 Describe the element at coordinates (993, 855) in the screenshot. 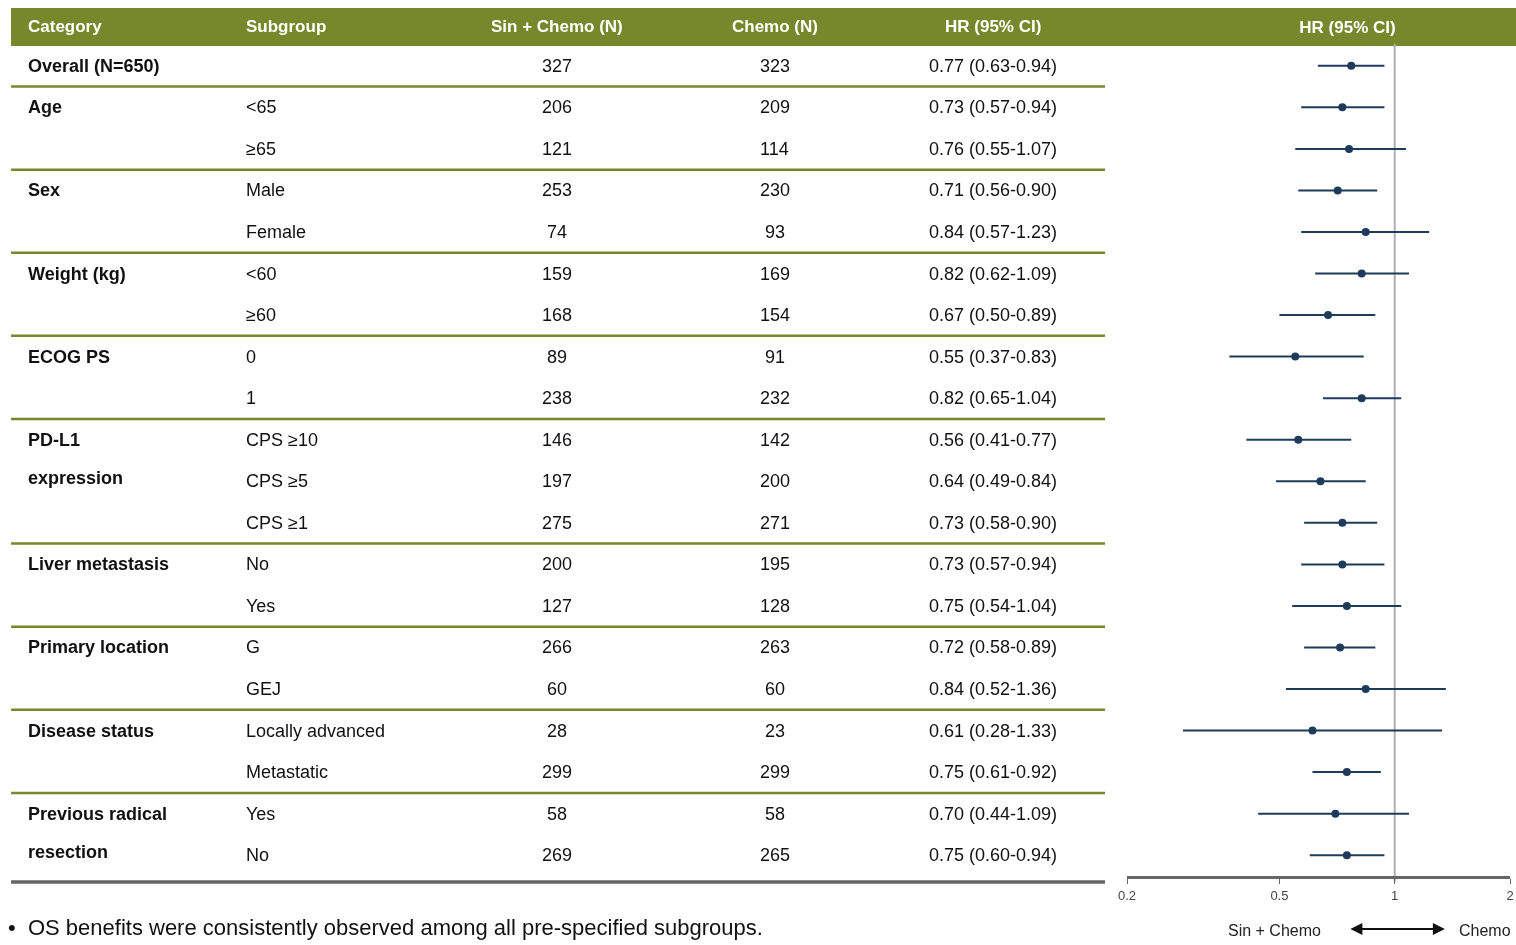

I see `text: 0.75 (0.60-0.94)` at that location.